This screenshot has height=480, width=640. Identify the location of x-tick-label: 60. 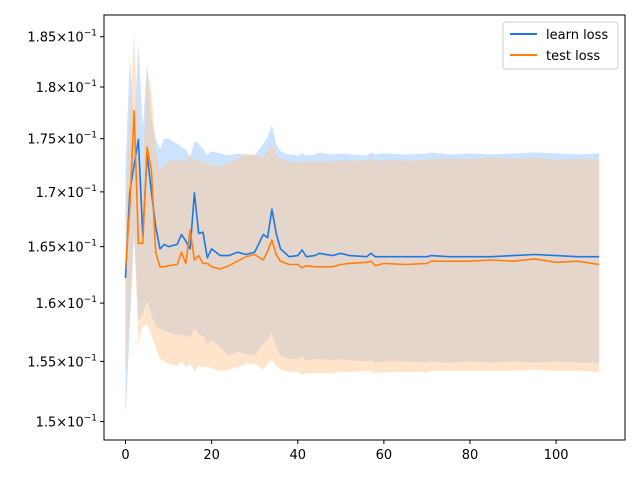
(384, 455).